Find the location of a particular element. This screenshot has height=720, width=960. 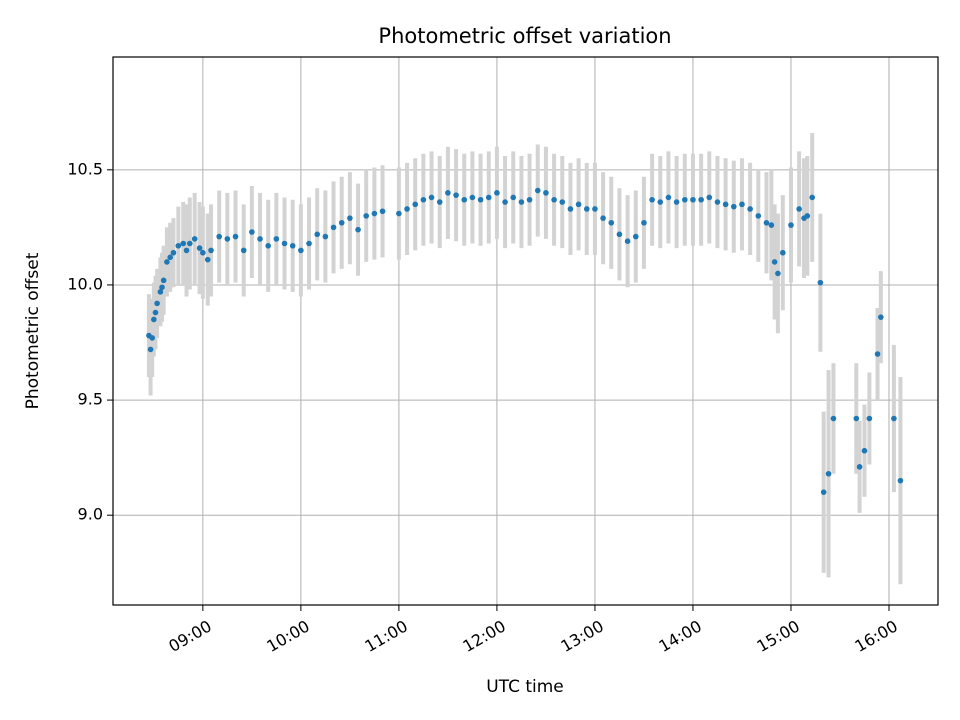

y-tick-label: 9.0 is located at coordinates (90, 514).